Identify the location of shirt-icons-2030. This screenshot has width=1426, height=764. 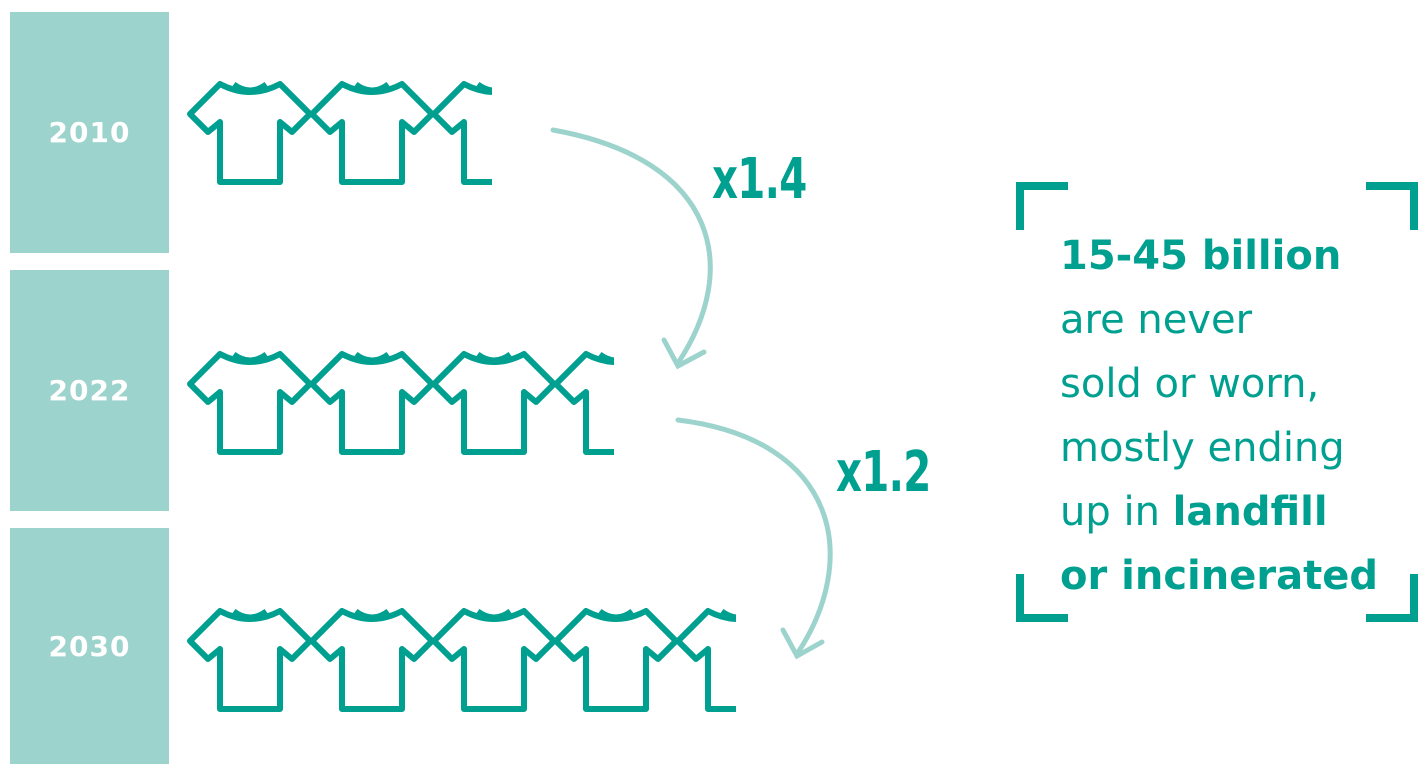
(461, 660).